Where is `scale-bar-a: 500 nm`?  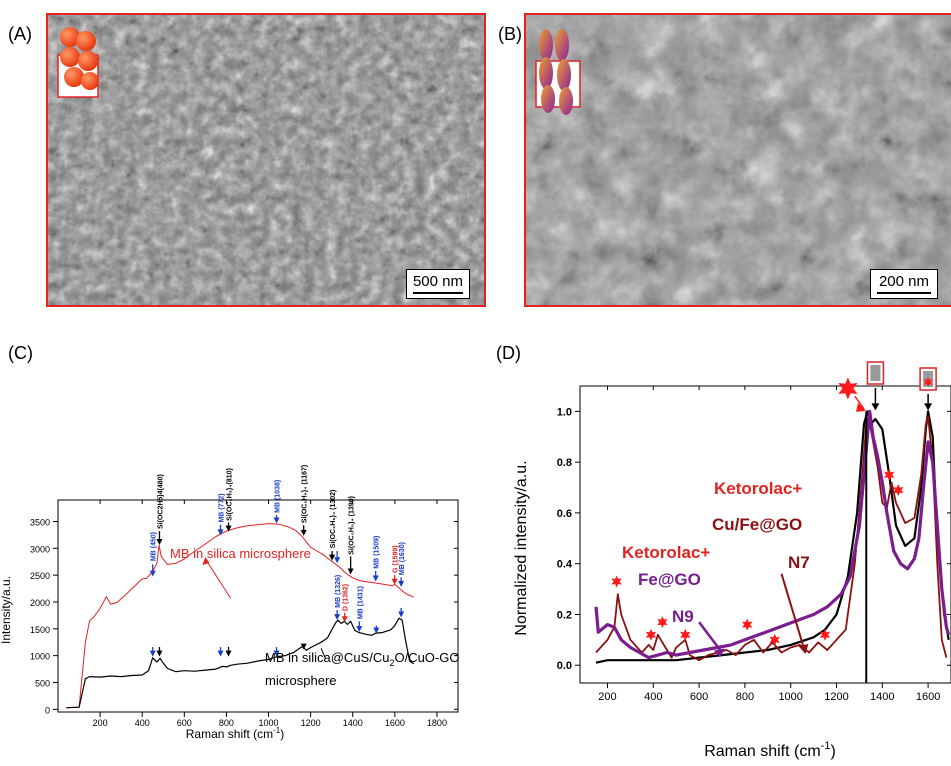
scale-bar-a: 500 nm is located at coordinates (438, 284).